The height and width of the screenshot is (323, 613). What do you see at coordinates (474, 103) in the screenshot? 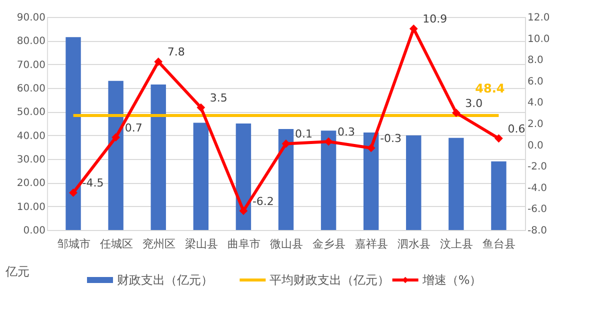
I see `data-label: 3.0` at bounding box center [474, 103].